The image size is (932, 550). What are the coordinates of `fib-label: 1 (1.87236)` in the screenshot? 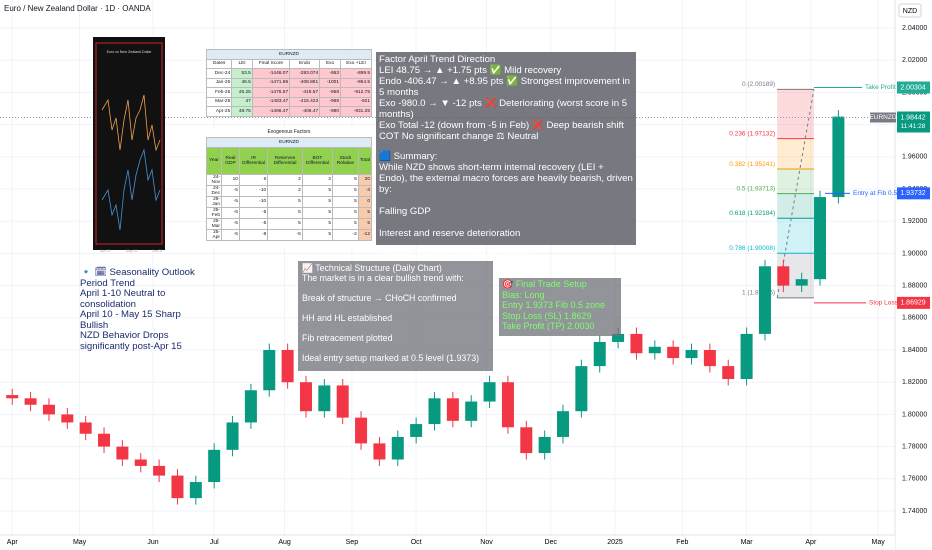 It's located at (758, 293).